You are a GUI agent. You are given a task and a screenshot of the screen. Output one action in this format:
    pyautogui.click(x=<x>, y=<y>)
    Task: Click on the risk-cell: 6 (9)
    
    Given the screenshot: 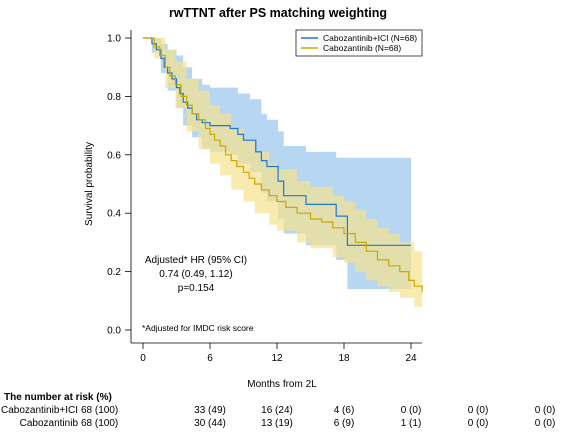 What is the action you would take?
    pyautogui.click(x=344, y=423)
    